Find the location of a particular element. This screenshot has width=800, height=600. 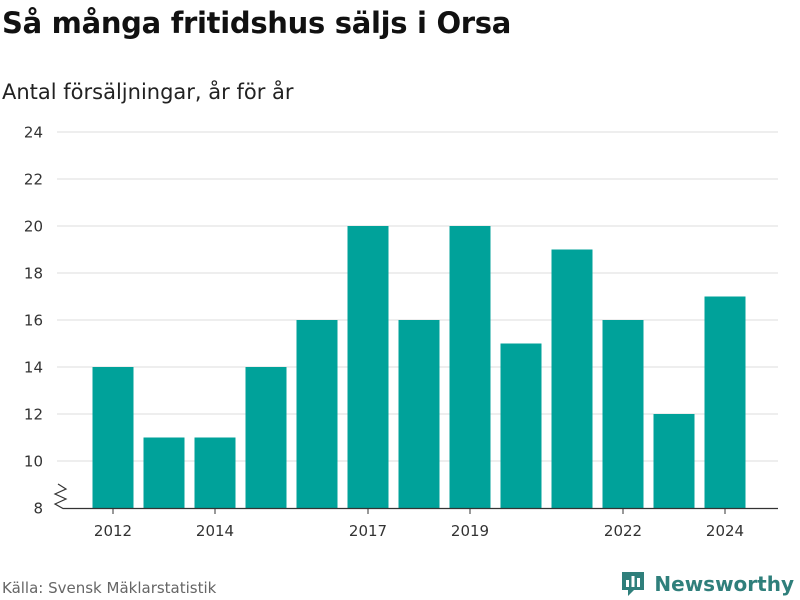

axis-break-icon is located at coordinates (65, 496).